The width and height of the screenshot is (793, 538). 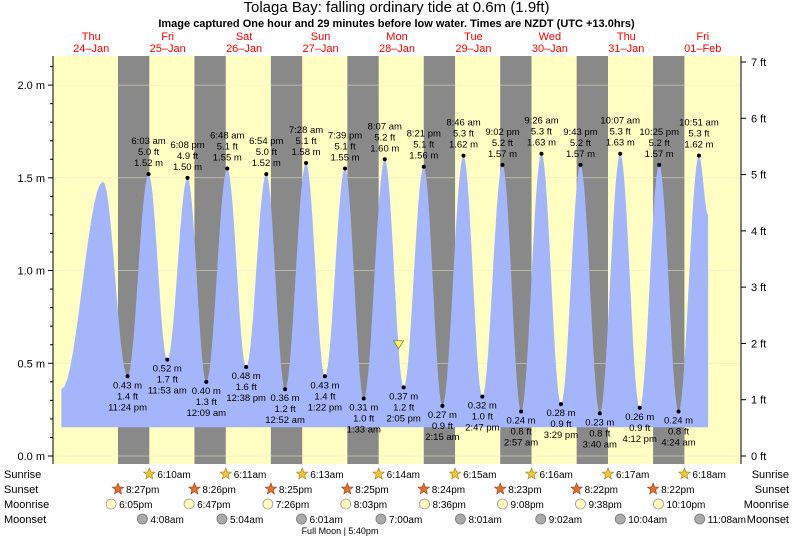 I want to click on low-tide-m: 0.28 m, so click(x=560, y=413).